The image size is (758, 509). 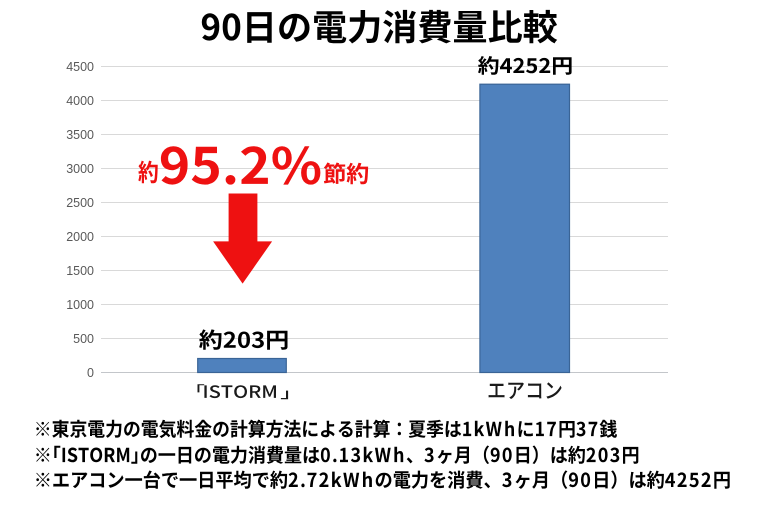 What do you see at coordinates (80, 203) in the screenshot?
I see `svg-text: 2500` at bounding box center [80, 203].